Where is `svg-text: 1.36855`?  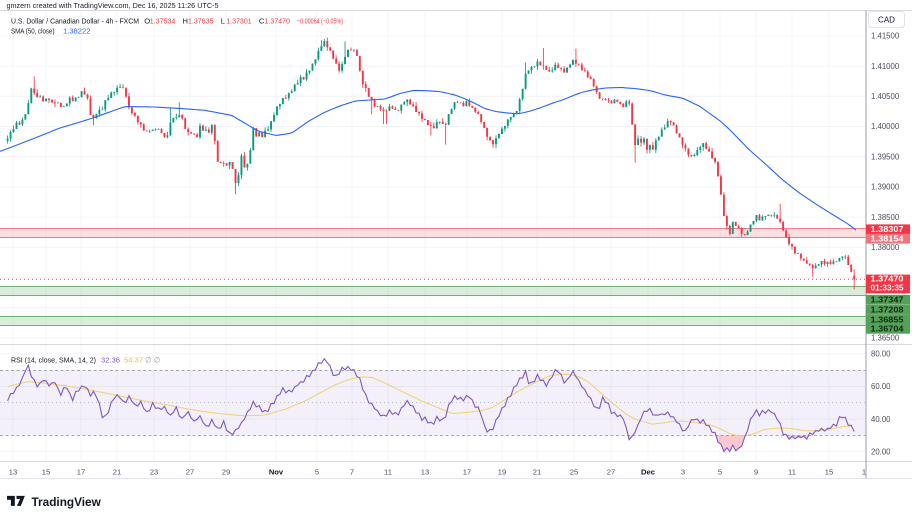
svg-text: 1.36855 is located at coordinates (888, 320).